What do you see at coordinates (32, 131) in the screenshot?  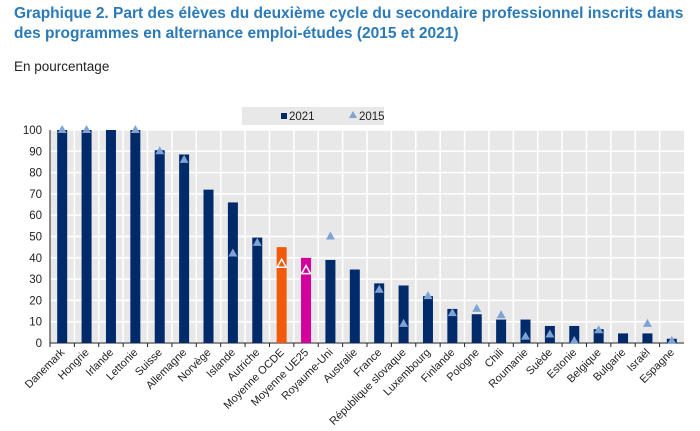 I see `y-tick-label: 100` at bounding box center [32, 131].